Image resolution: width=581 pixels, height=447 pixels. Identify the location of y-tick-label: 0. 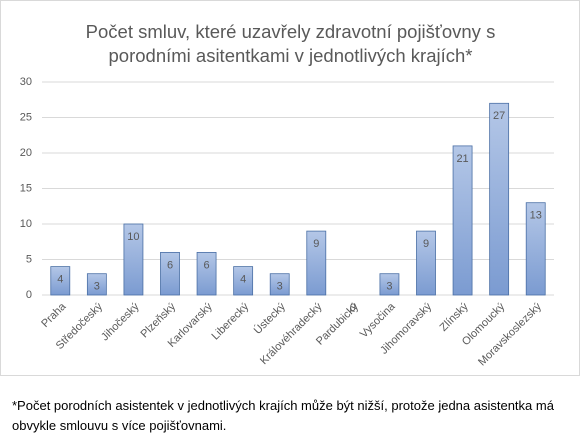
(29, 295).